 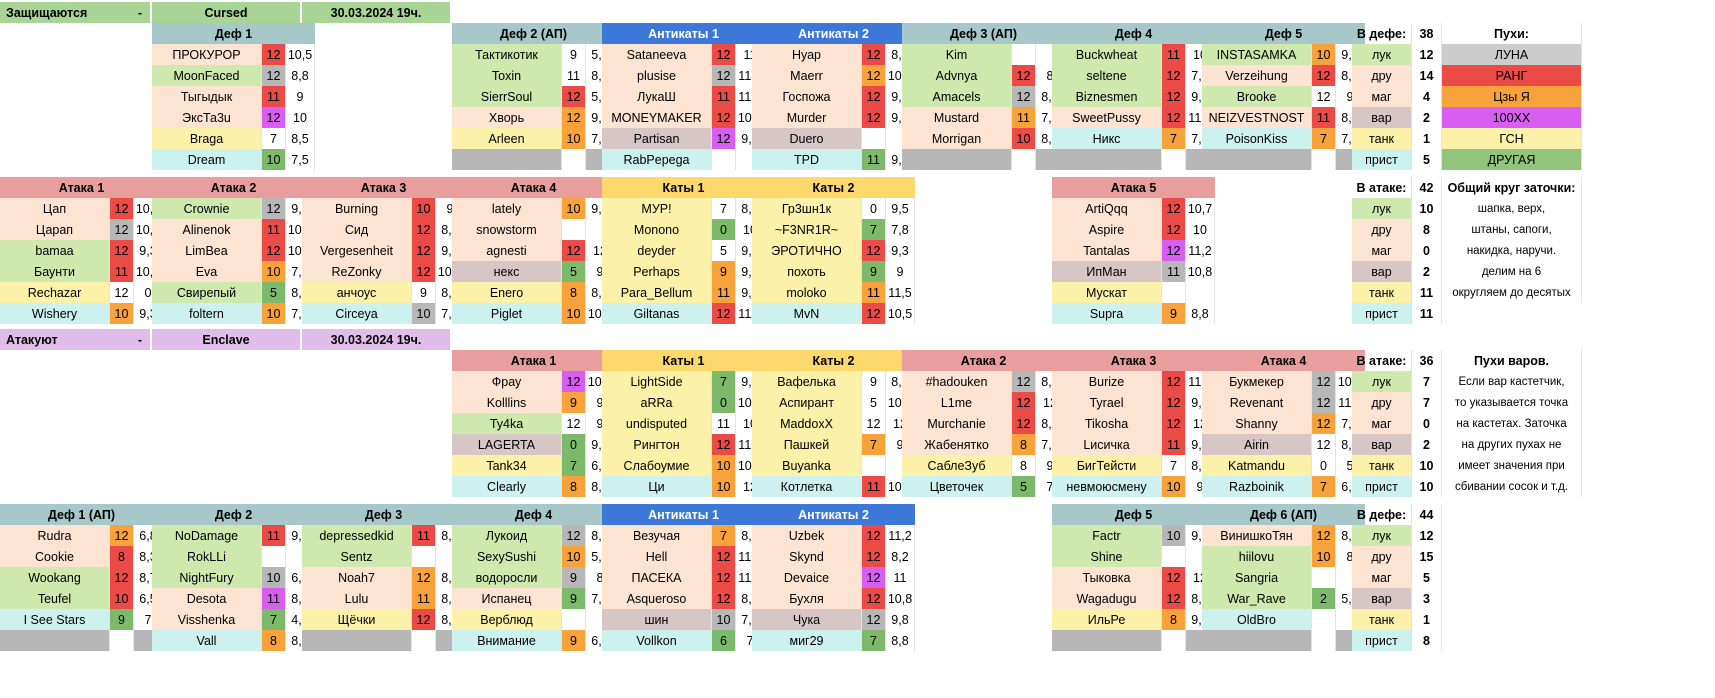 I want to click on player-name: СаблеЗуб, so click(x=957, y=465).